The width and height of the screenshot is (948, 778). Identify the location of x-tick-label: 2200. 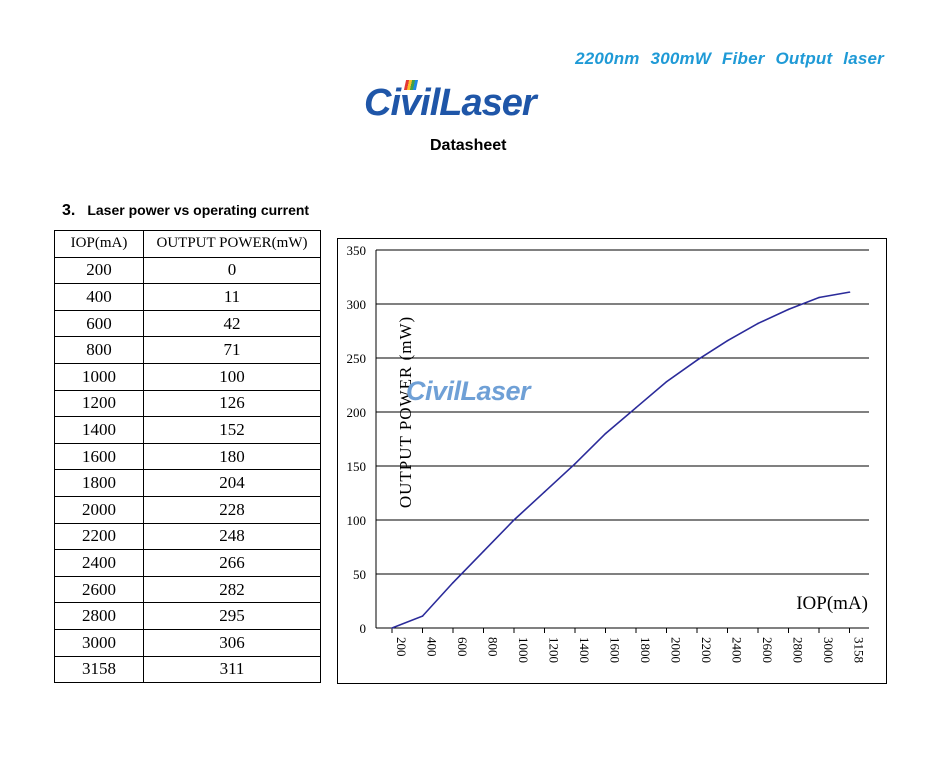
(706, 650).